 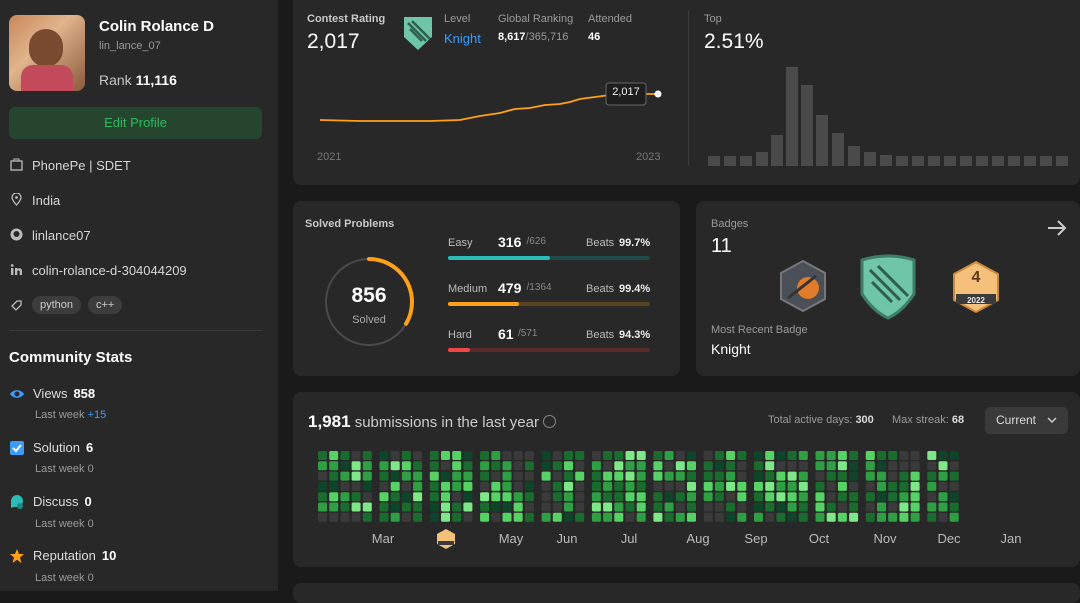 I want to click on streak-value: 68, so click(x=958, y=420).